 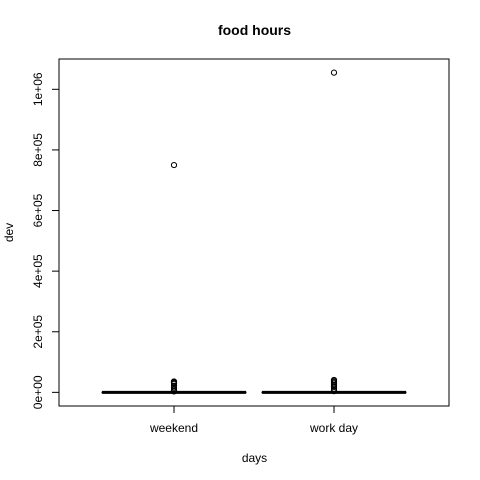 What do you see at coordinates (38, 332) in the screenshot?
I see `y-tick-label: 2e+05` at bounding box center [38, 332].